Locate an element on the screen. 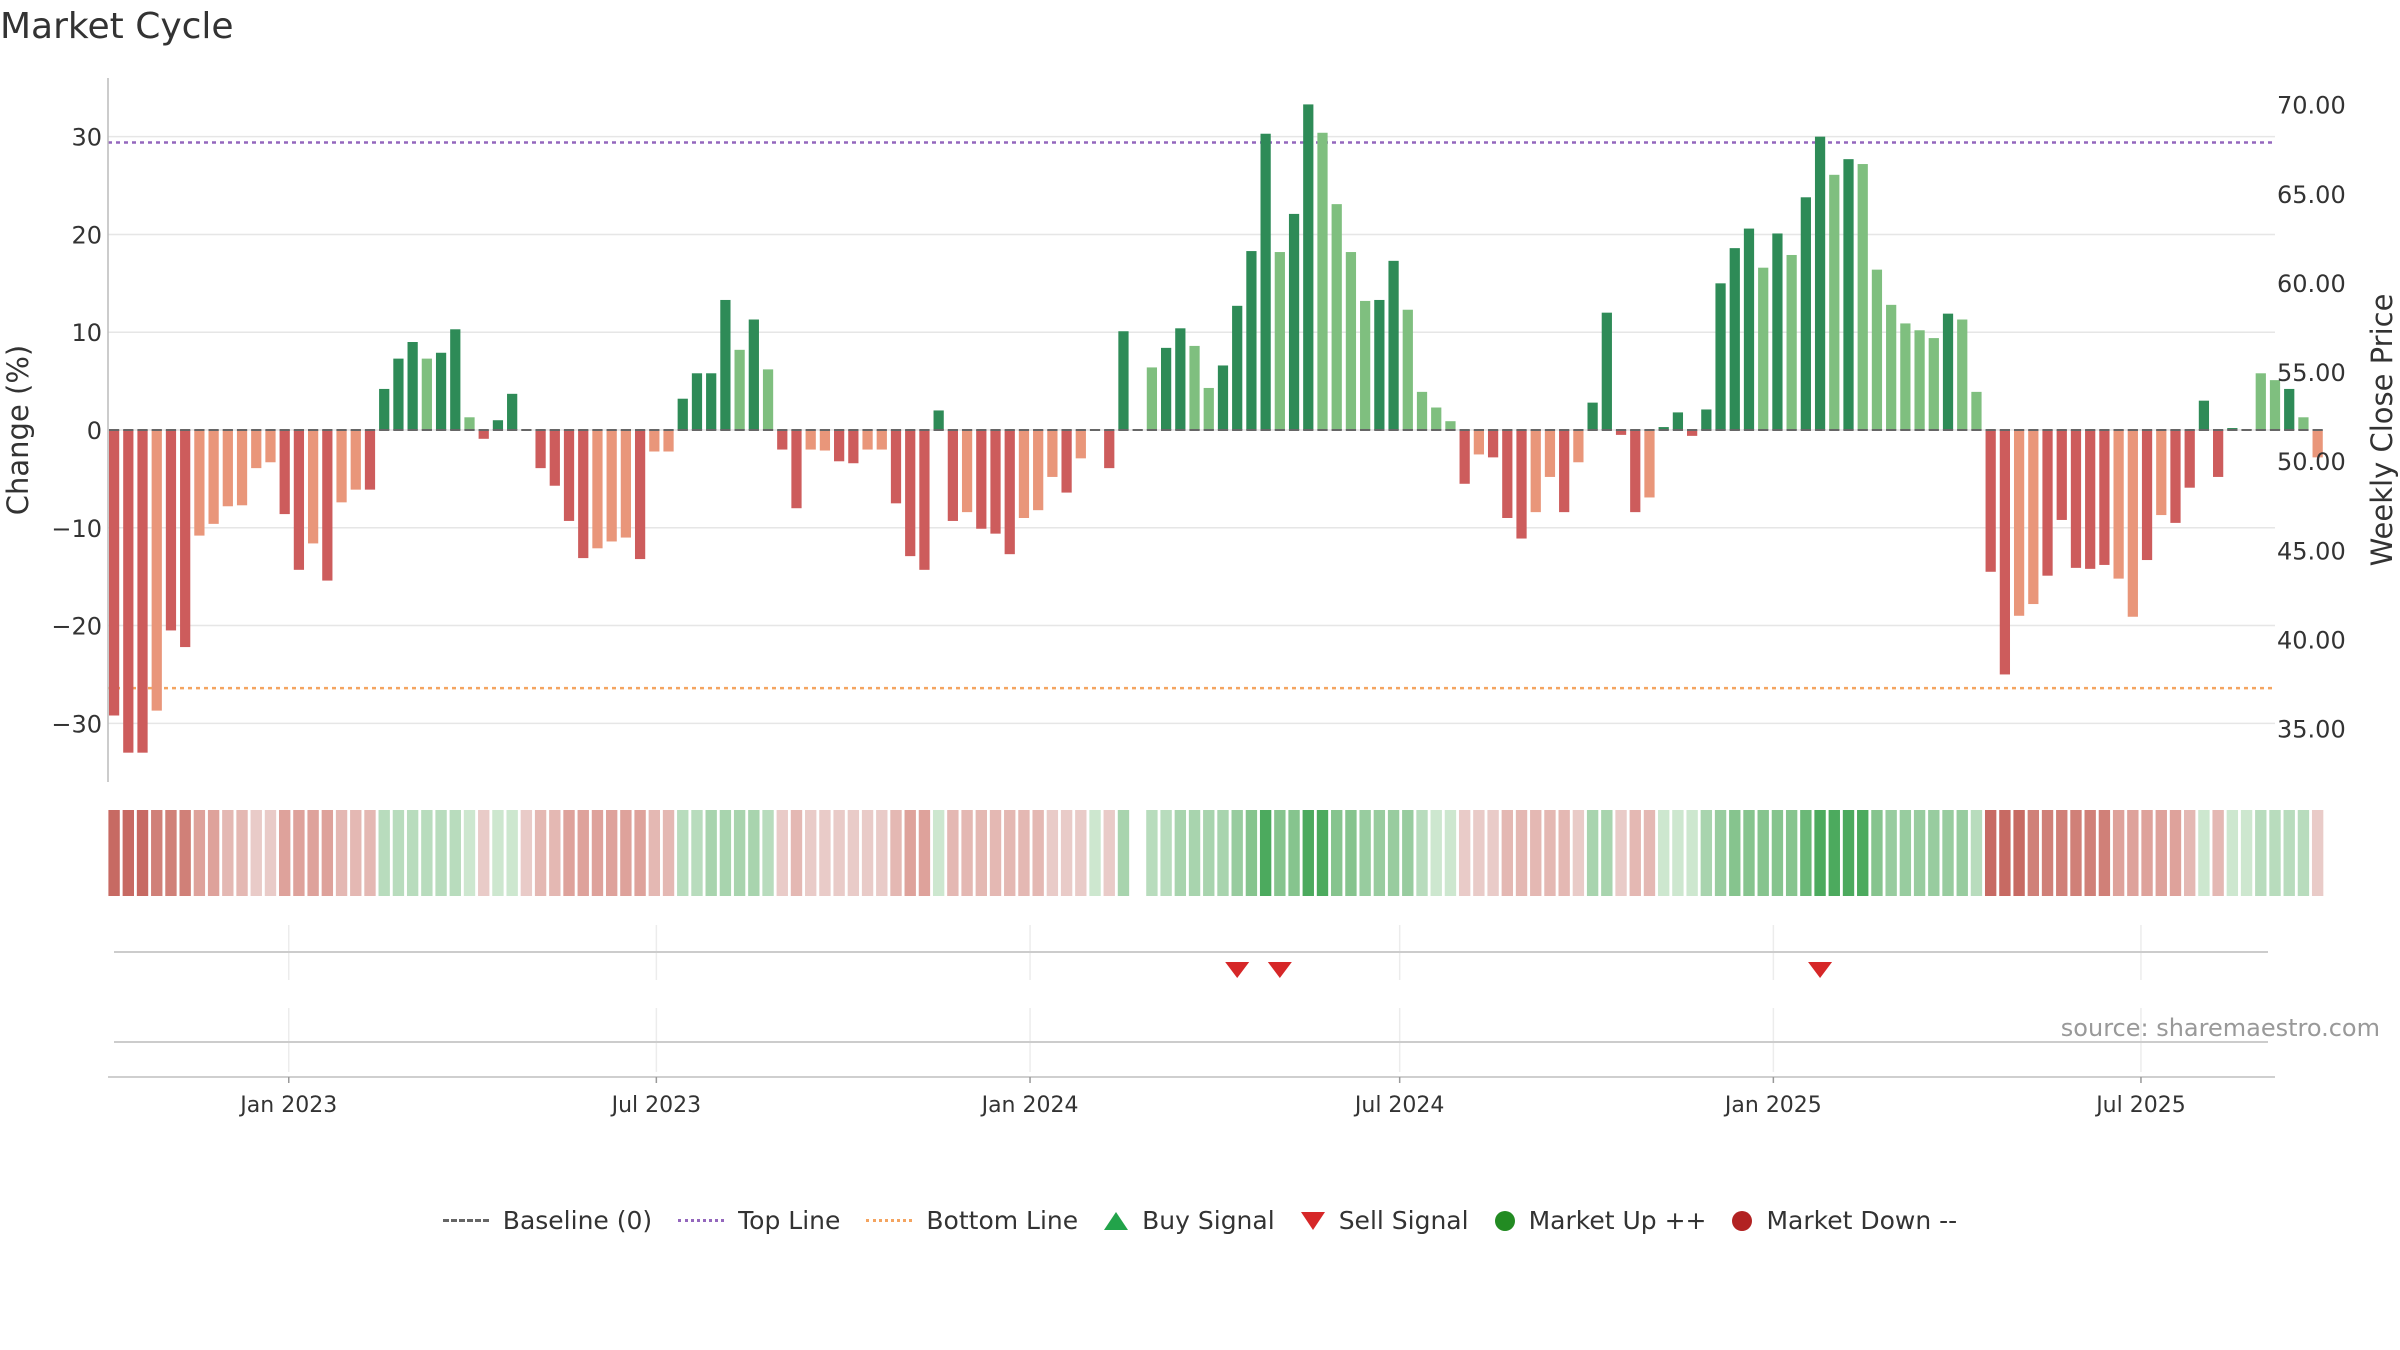 This screenshot has width=2400, height=1350. sell-triangle-icon is located at coordinates (1312, 1220).